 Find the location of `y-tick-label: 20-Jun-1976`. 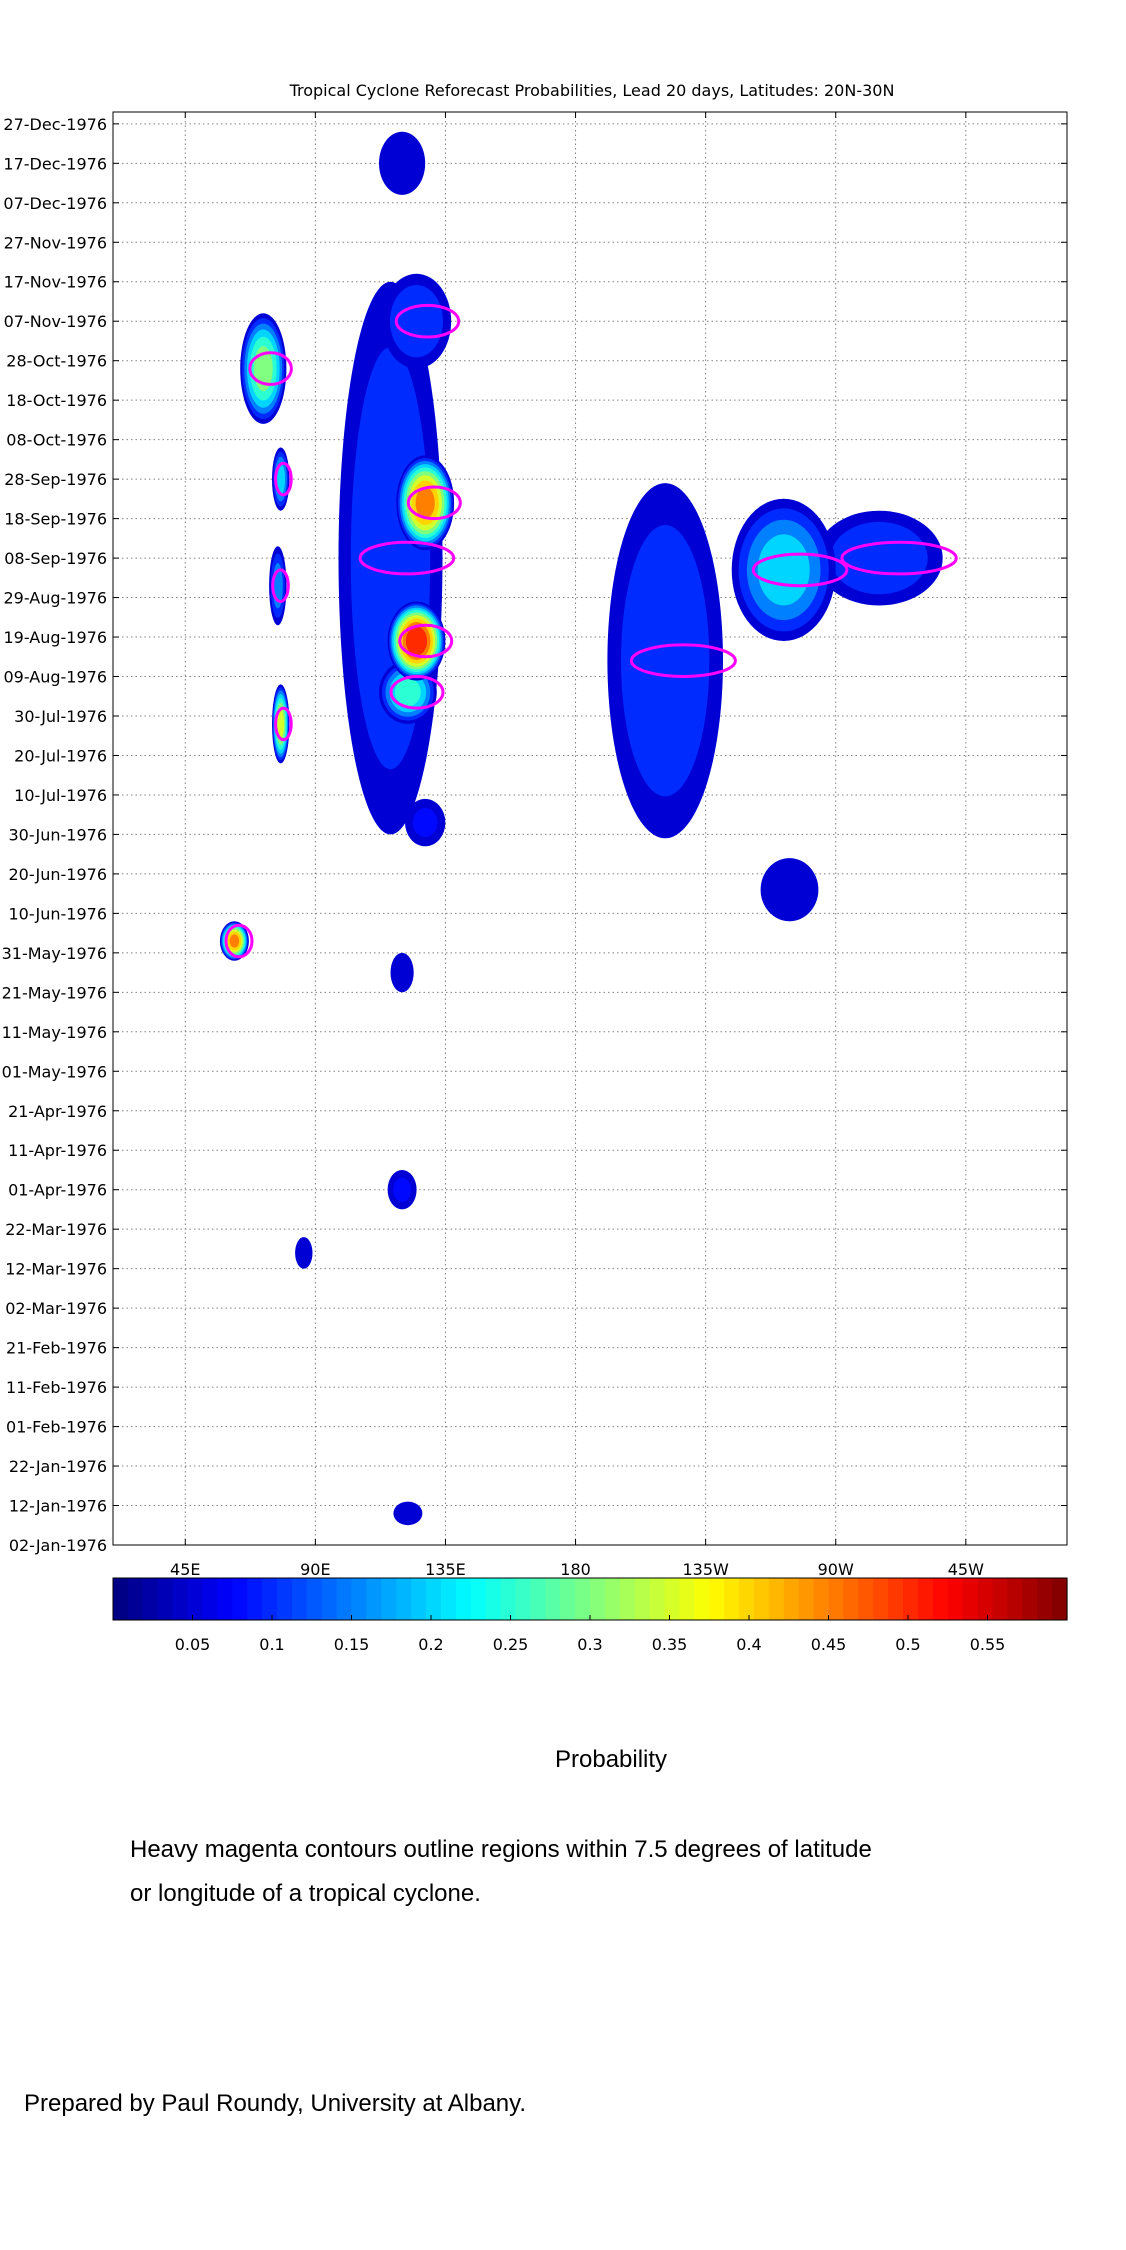

y-tick-label: 20-Jun-1976 is located at coordinates (57, 874).